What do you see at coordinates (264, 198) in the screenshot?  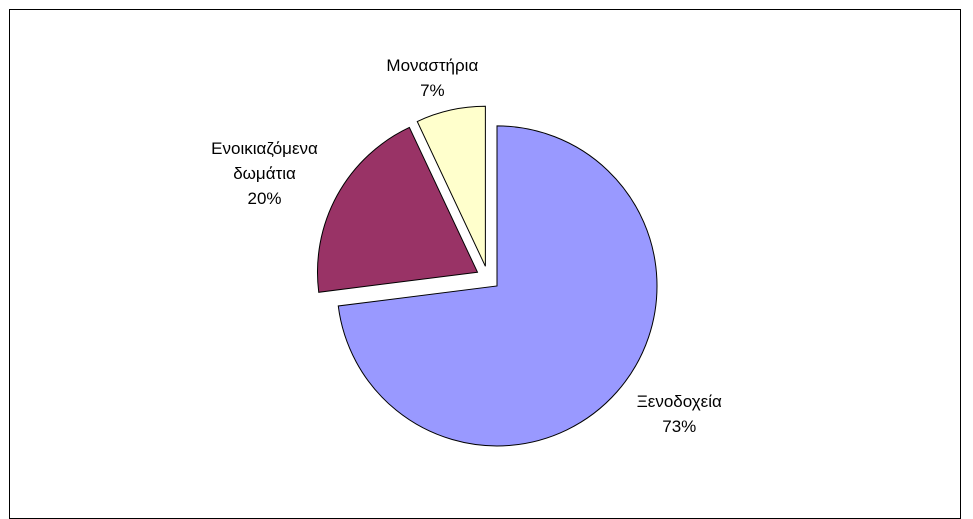 I see `slice-value: 20%` at bounding box center [264, 198].